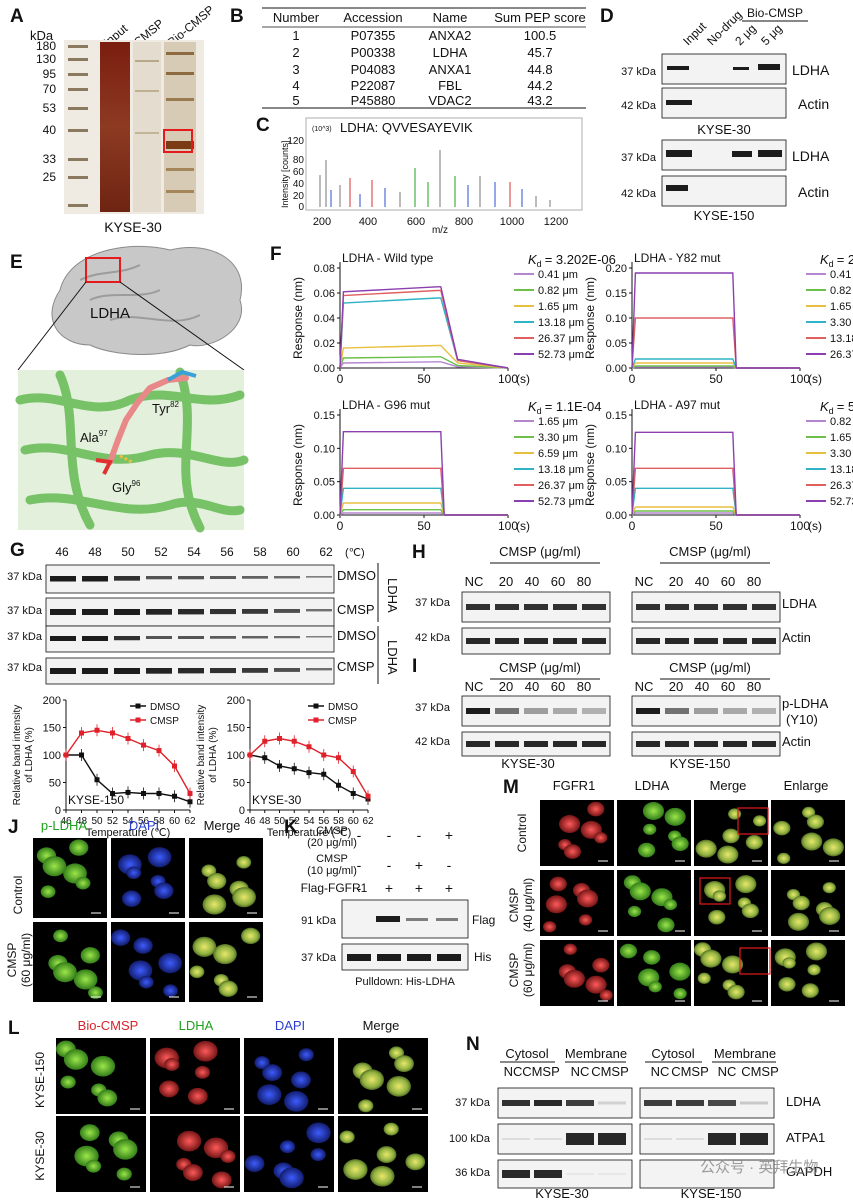  What do you see at coordinates (128, 833) in the screenshot?
I see `x-axis-label: Temperature (℃)` at bounding box center [128, 833].